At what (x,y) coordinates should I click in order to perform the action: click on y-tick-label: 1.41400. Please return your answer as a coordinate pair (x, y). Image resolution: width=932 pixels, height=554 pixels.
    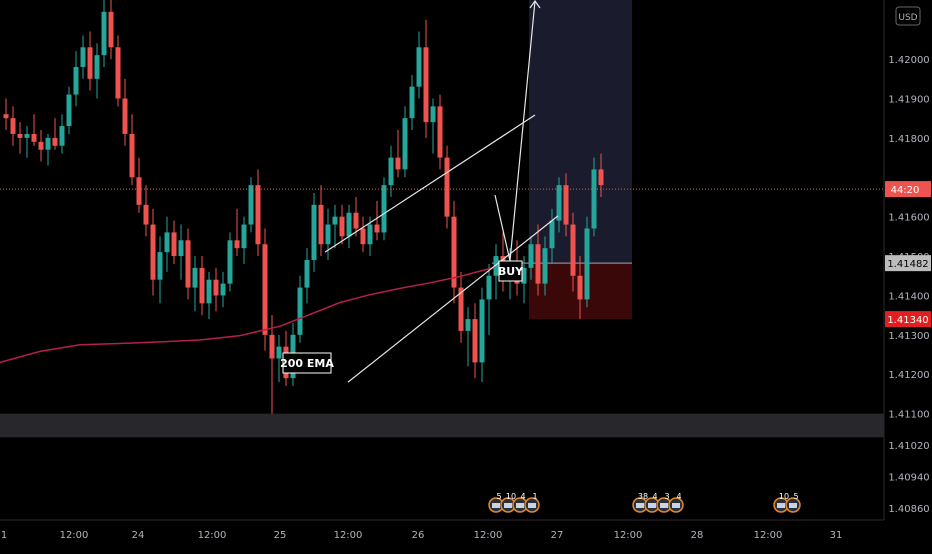
    Looking at the image, I should click on (908, 296).